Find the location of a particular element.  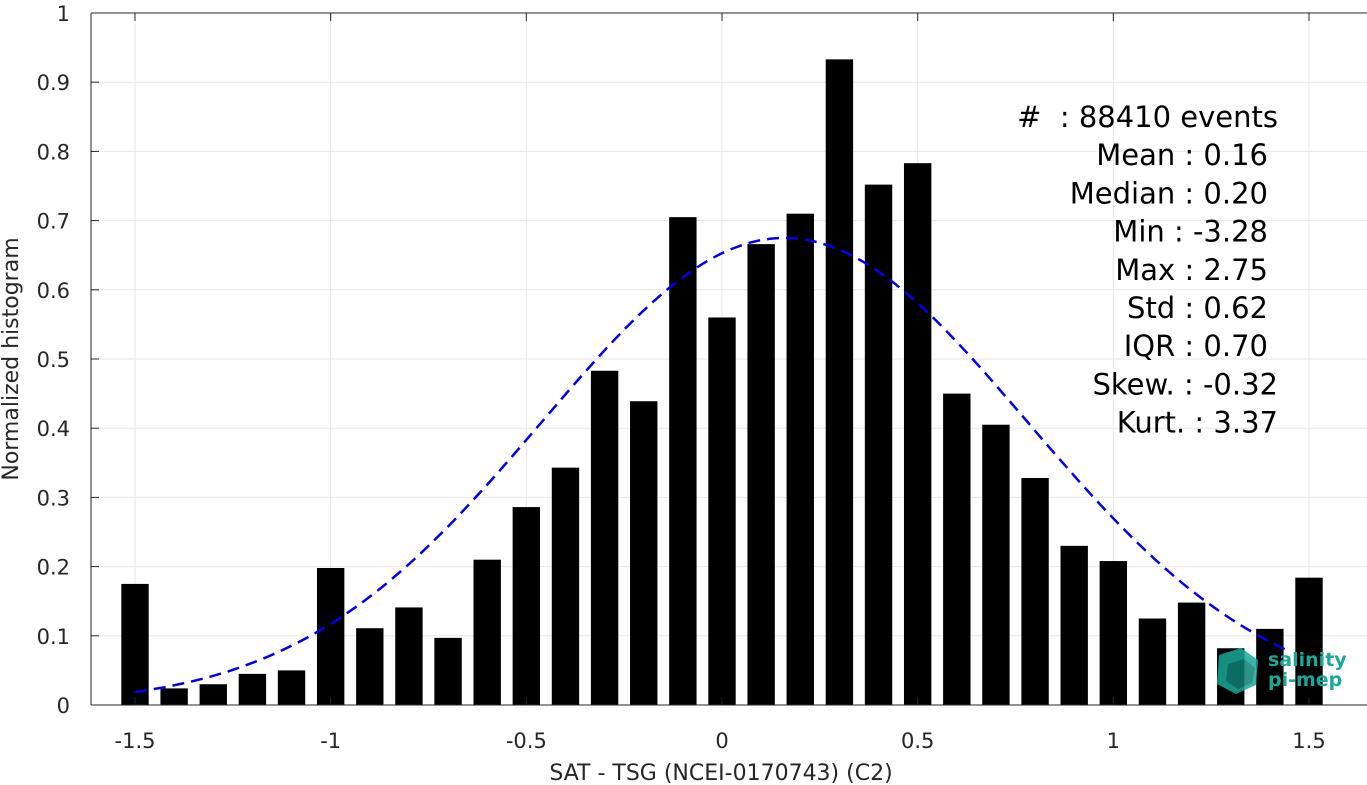

y-tick-label: 0.3 is located at coordinates (53, 498).